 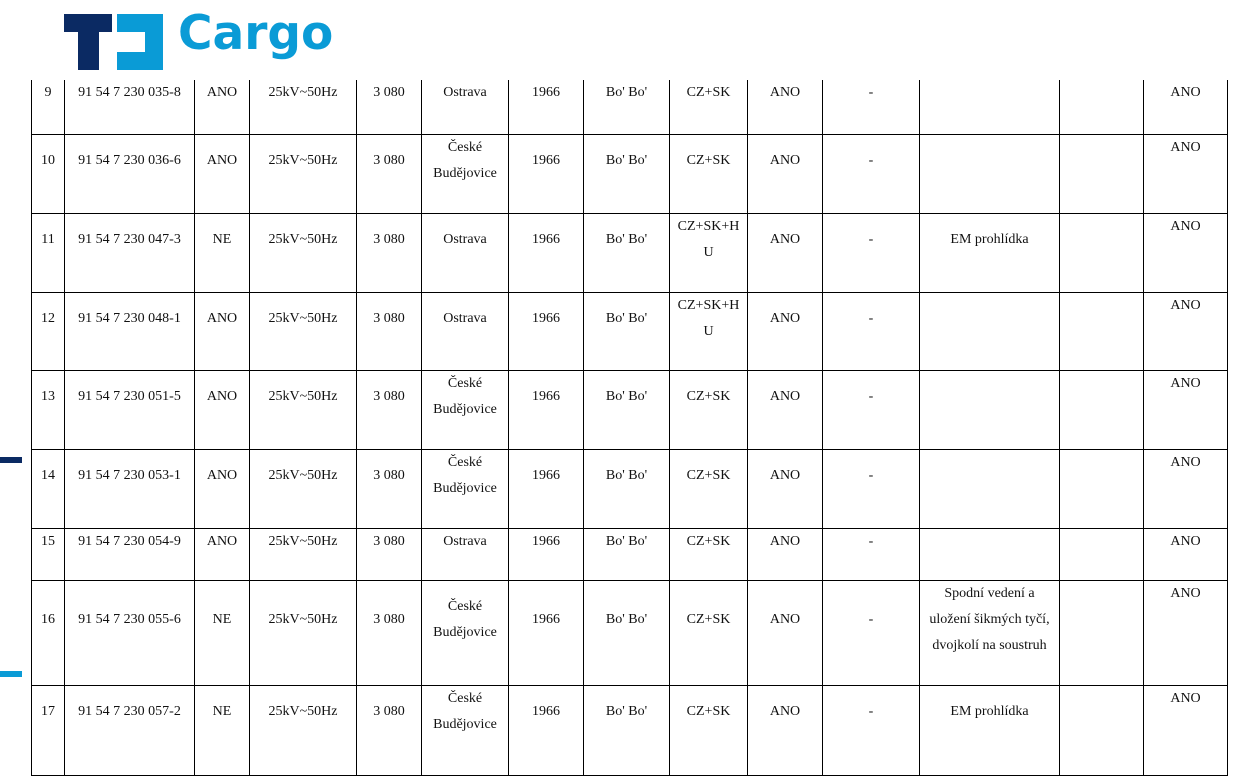 I want to click on cell-e: ANO, so click(x=1185, y=730).